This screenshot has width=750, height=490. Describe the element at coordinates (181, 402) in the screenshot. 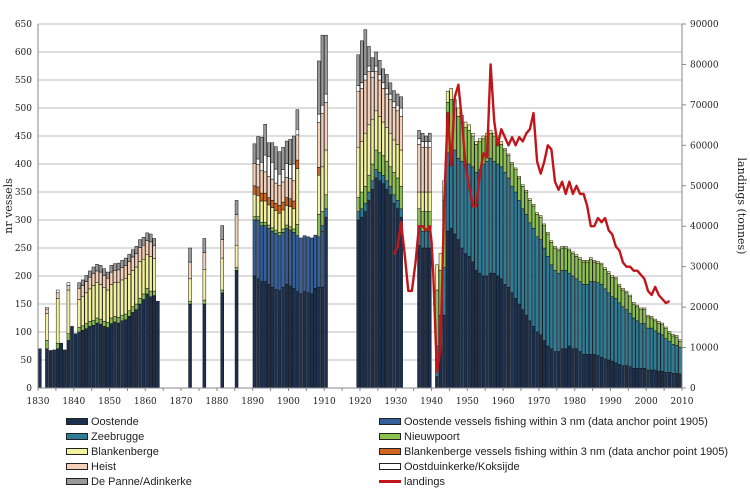

I see `x-tick-label: 1870` at that location.